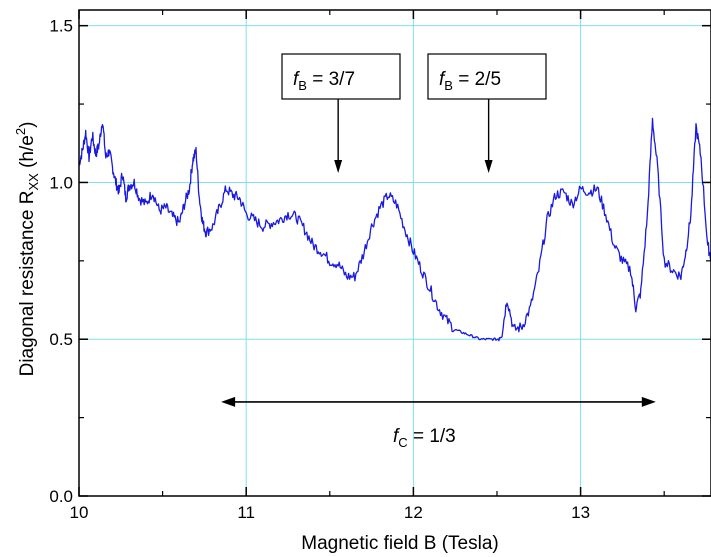 Image resolution: width=711 pixels, height=557 pixels. I want to click on y-axis-title: Diagonal resistance RXX (h/e2), so click(27, 249).